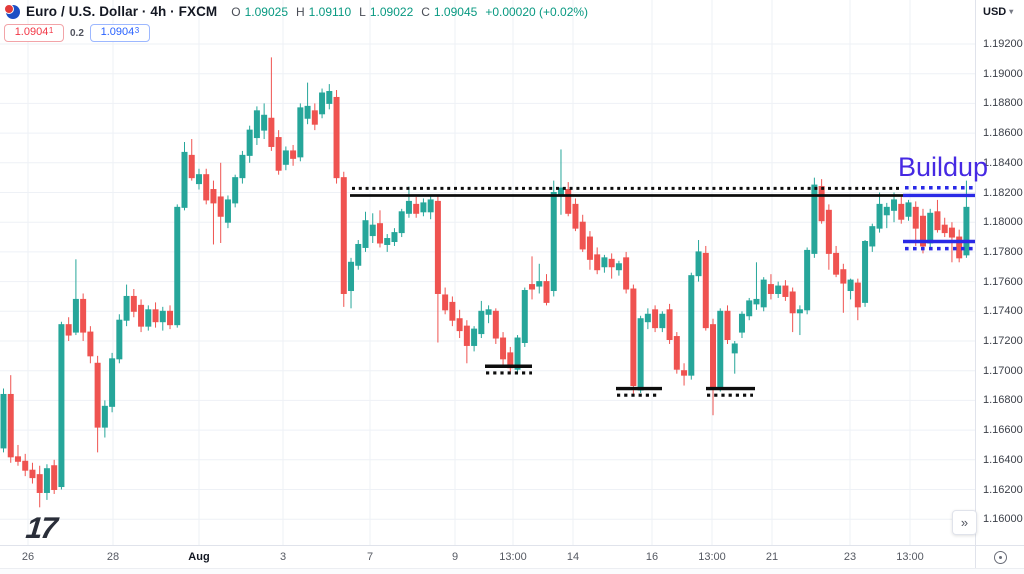 This screenshot has width=1024, height=574. What do you see at coordinates (137, 30) in the screenshot?
I see `buy-price-sup: 3` at bounding box center [137, 30].